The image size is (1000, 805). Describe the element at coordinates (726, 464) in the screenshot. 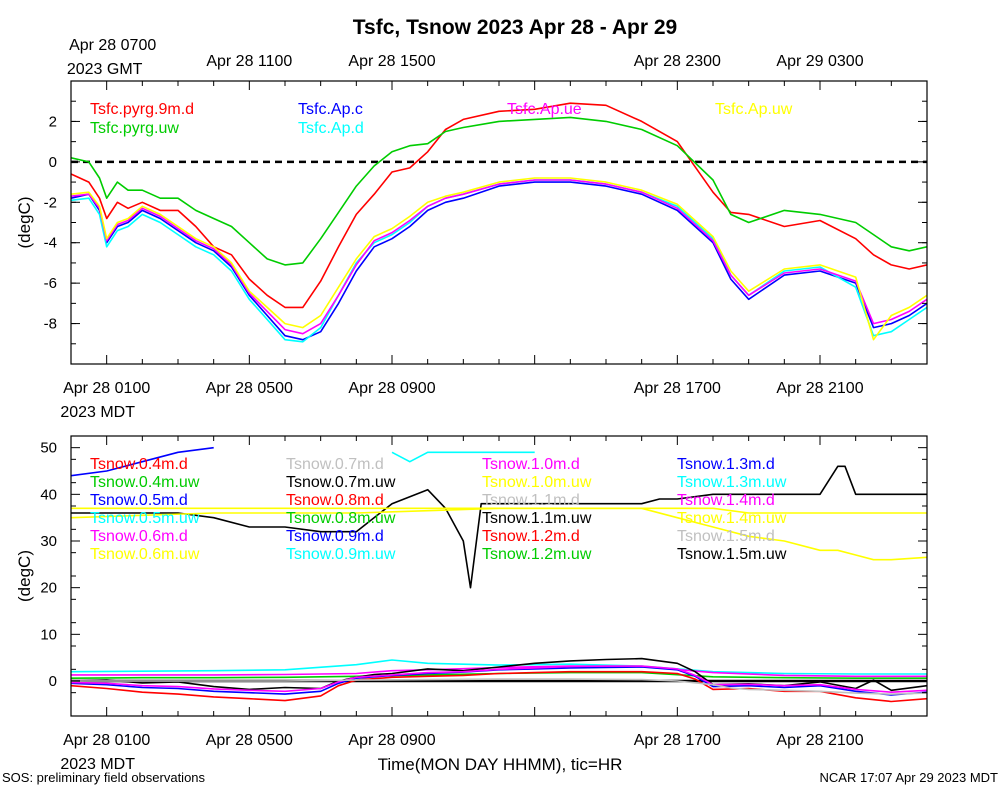

I see `legend-entry-tsnow-1-3m-d: Tsnow.1.3m.d` at that location.